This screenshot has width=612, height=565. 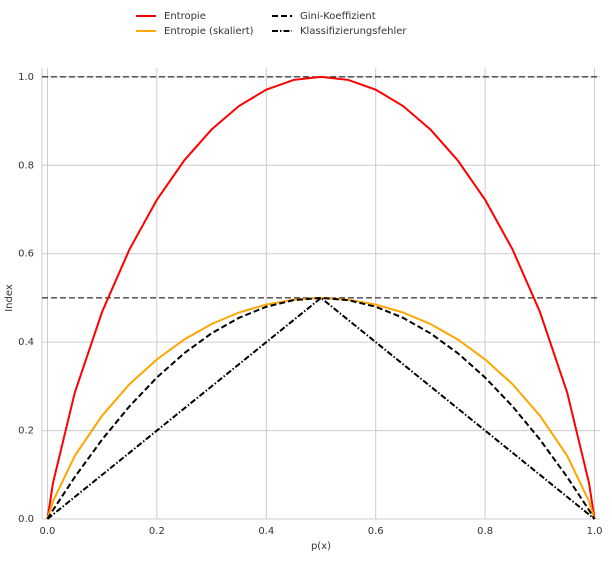 I want to click on legend-label: Klassifizierungsfehler, so click(x=353, y=31).